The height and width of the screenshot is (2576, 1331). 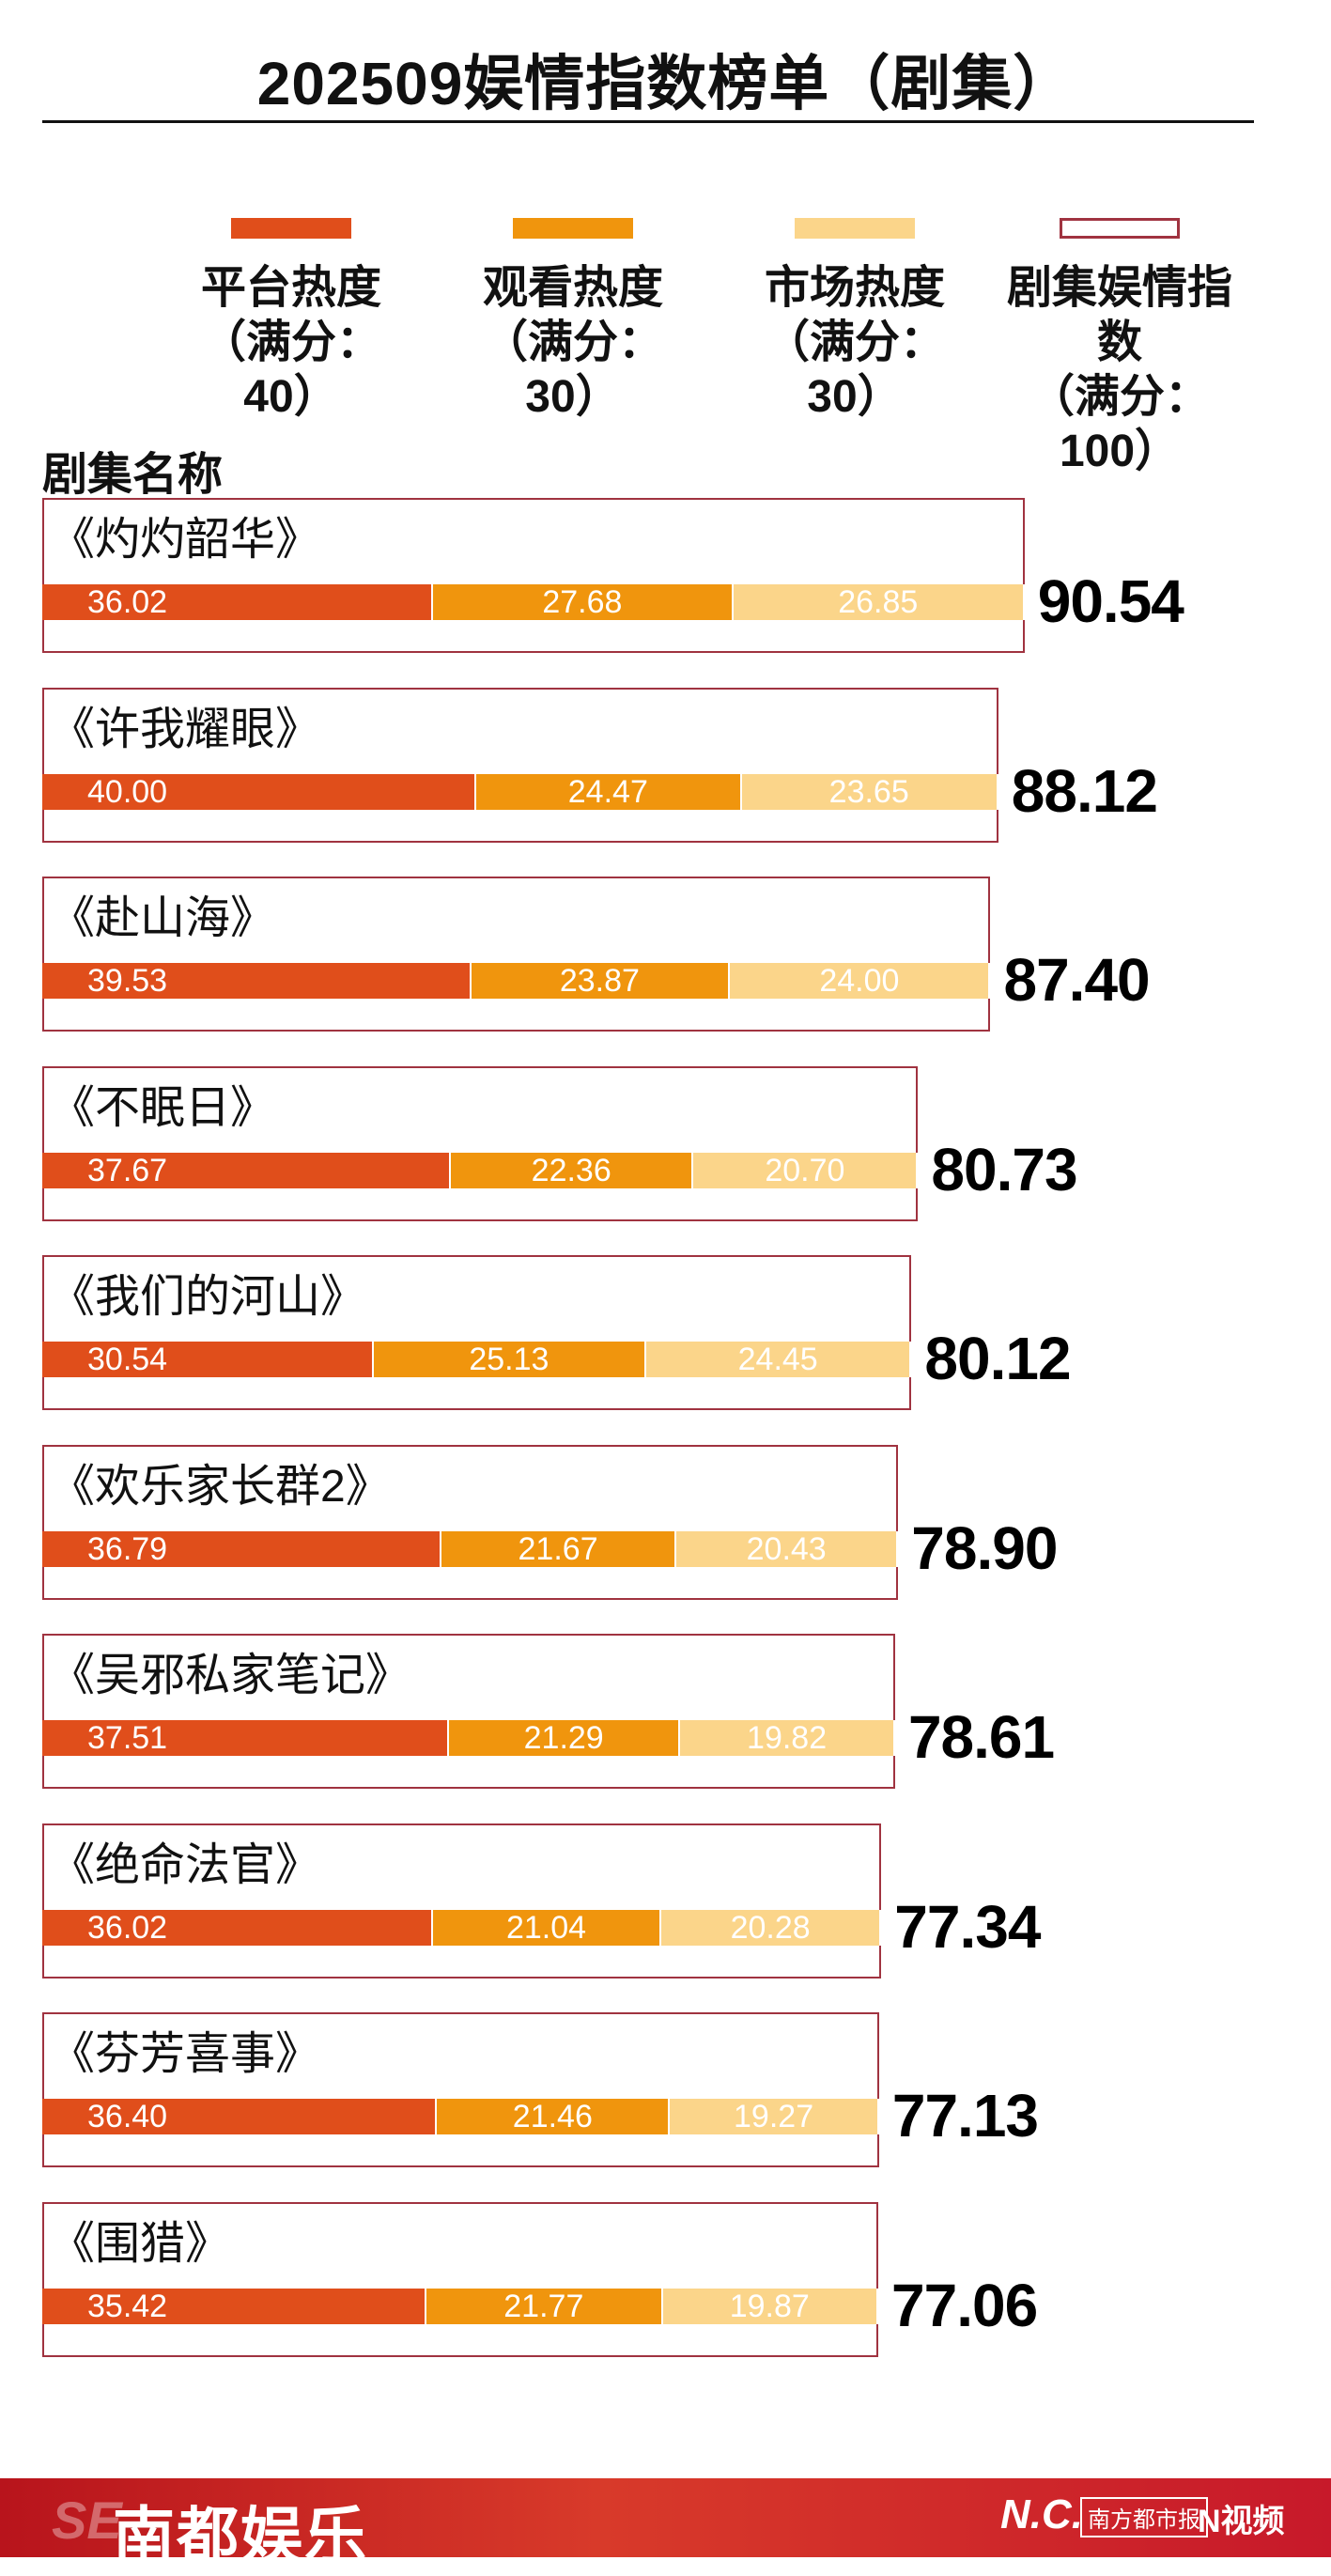 I want to click on index-total-label: 77.13, so click(x=965, y=2116).